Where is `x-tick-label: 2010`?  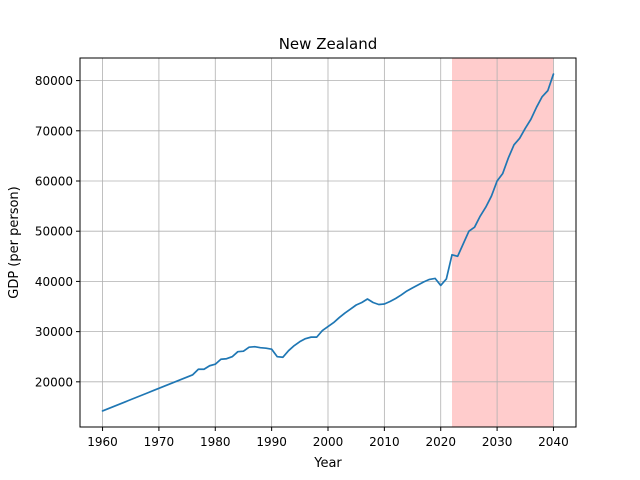 x-tick-label: 2010 is located at coordinates (384, 442).